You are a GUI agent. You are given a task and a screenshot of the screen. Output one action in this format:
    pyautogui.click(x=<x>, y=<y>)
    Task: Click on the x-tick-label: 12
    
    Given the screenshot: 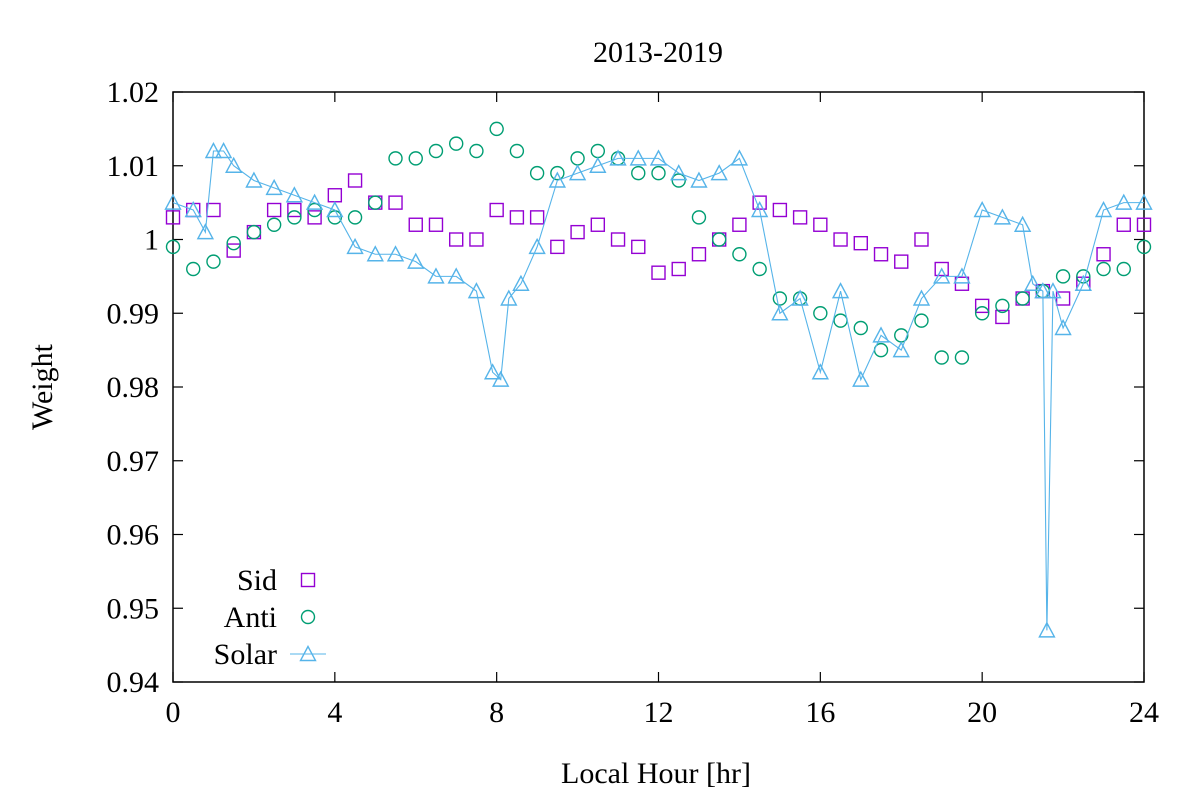 What is the action you would take?
    pyautogui.click(x=659, y=712)
    